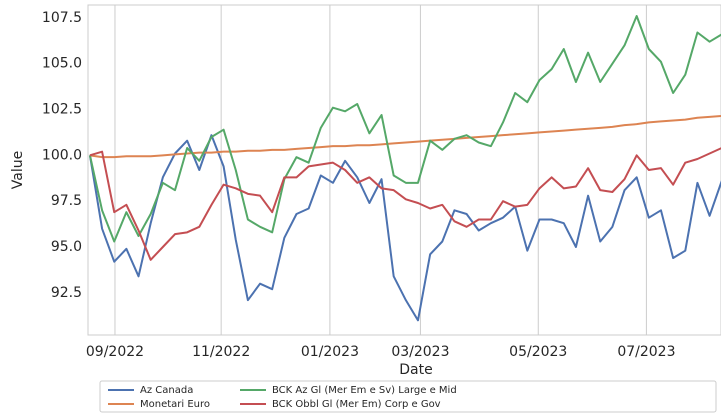 The height and width of the screenshot is (419, 721). Describe the element at coordinates (66, 293) in the screenshot. I see `y-tick-label: 92.5` at that location.